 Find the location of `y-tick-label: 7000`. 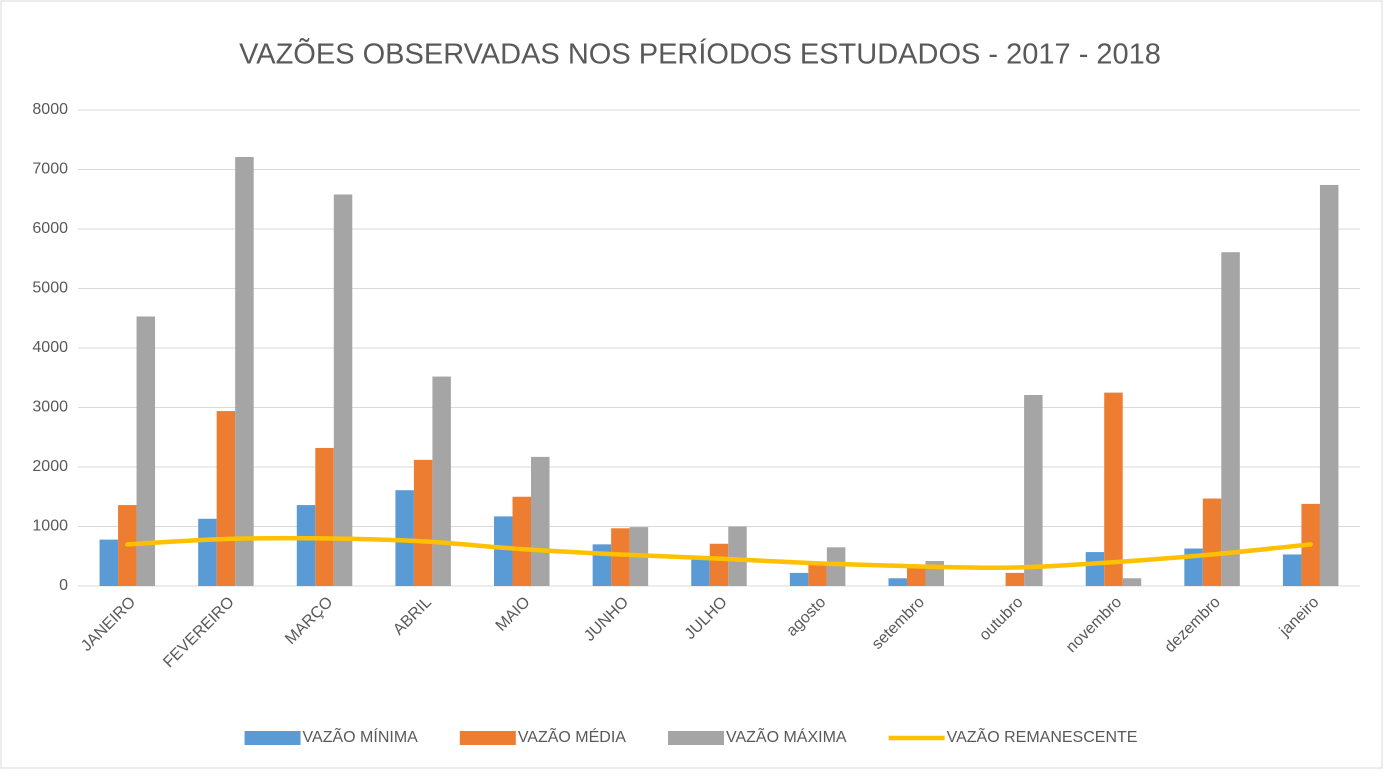

y-tick-label: 7000 is located at coordinates (50, 169).